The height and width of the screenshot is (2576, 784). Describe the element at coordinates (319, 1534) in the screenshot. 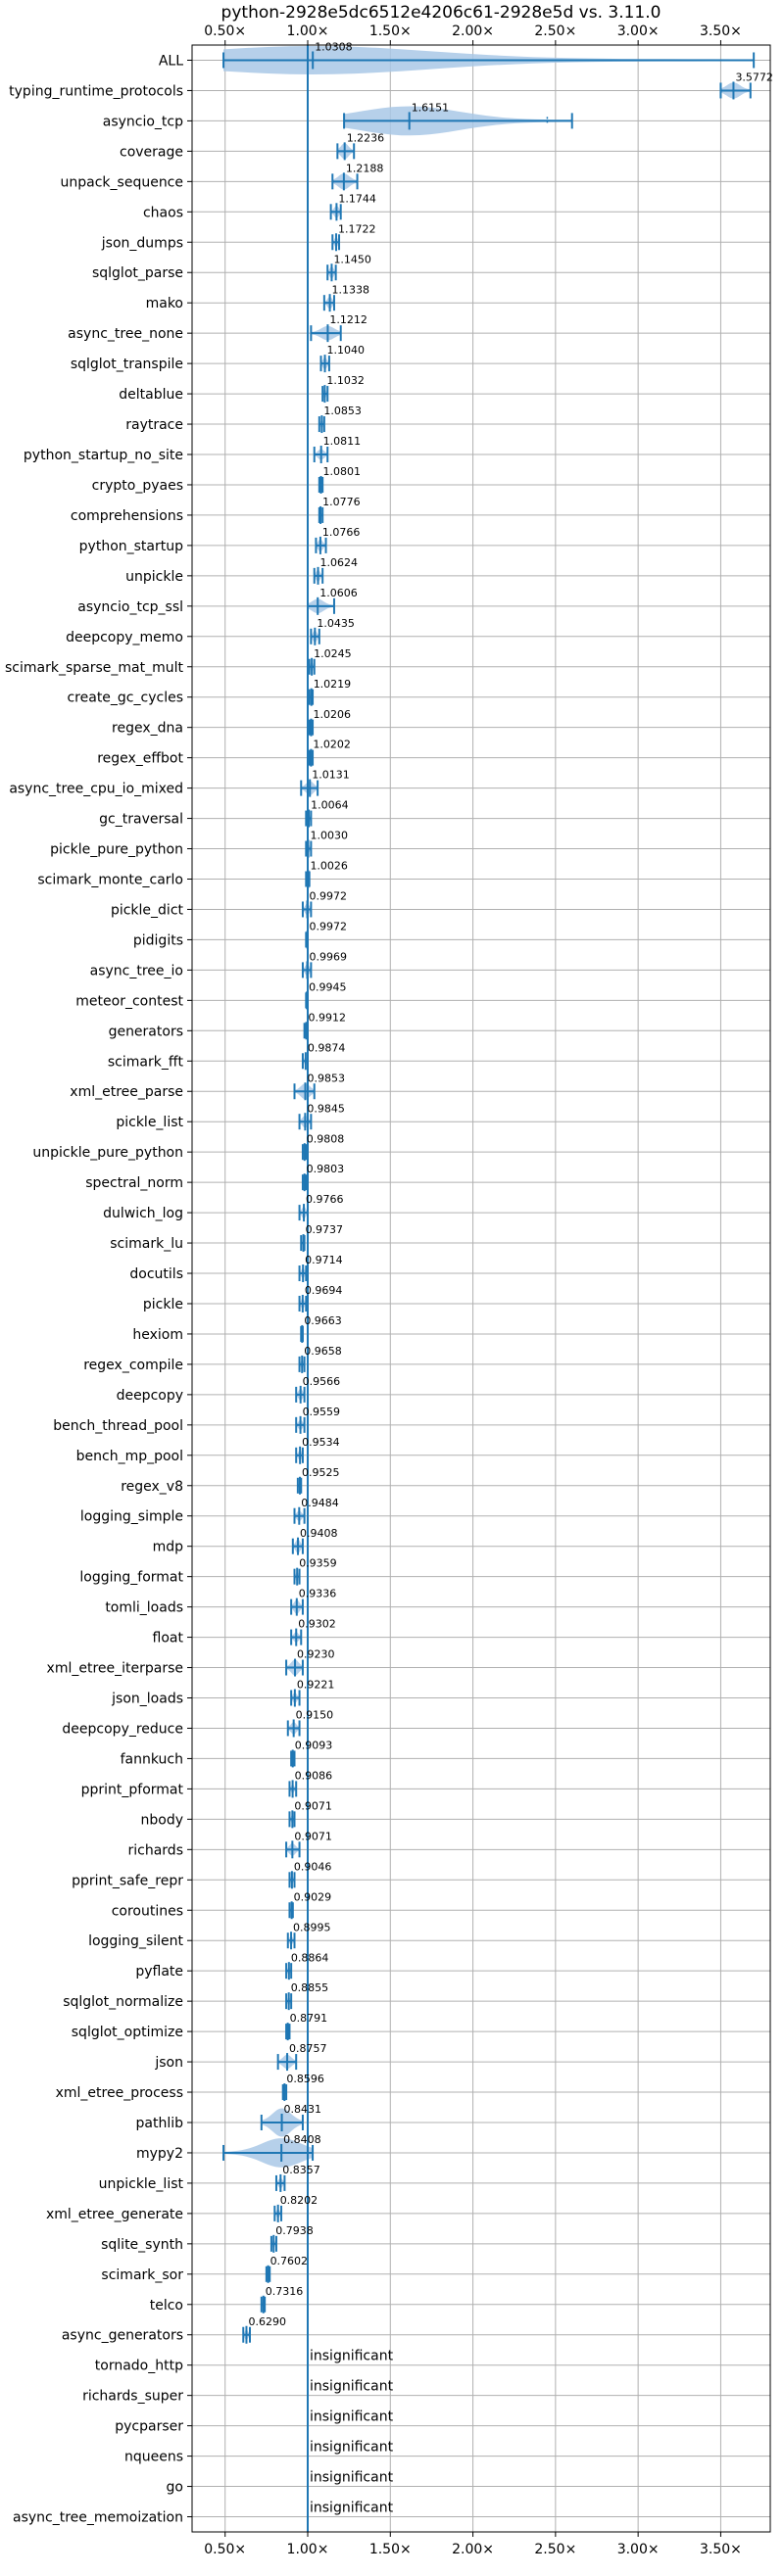

I see `value-label: 0.9408` at that location.